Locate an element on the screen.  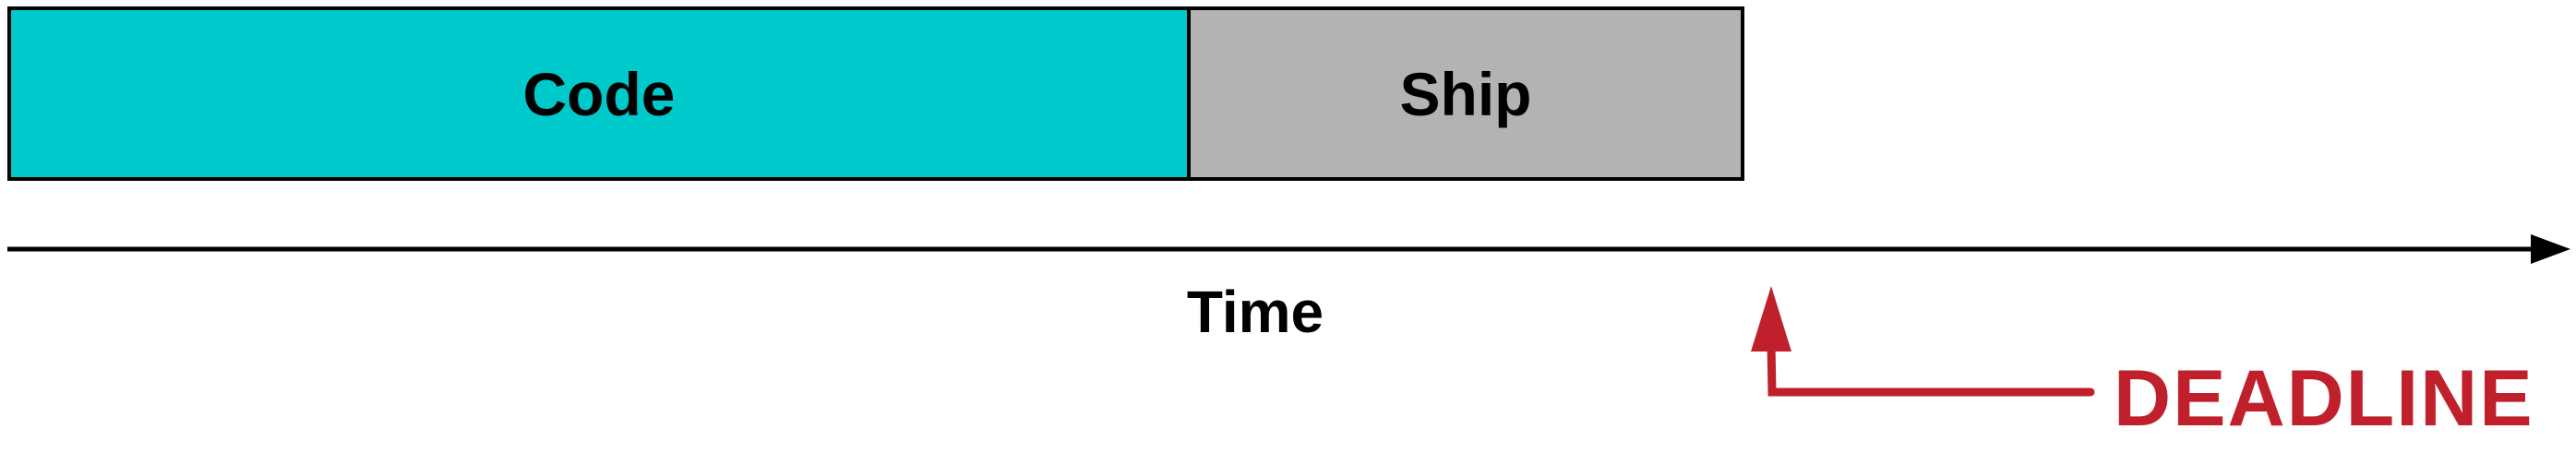
time-axis-arrowhead is located at coordinates (2551, 249).